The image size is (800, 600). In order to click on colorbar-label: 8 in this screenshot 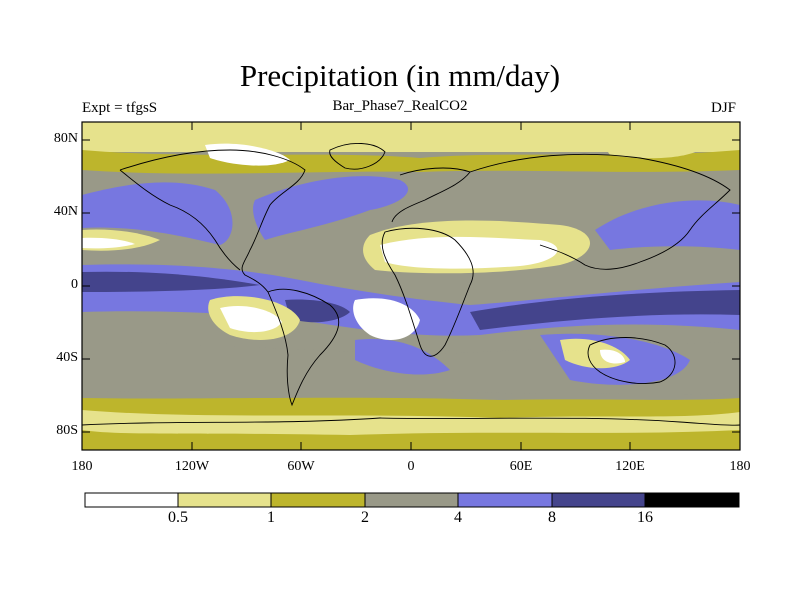, I will do `click(552, 517)`.